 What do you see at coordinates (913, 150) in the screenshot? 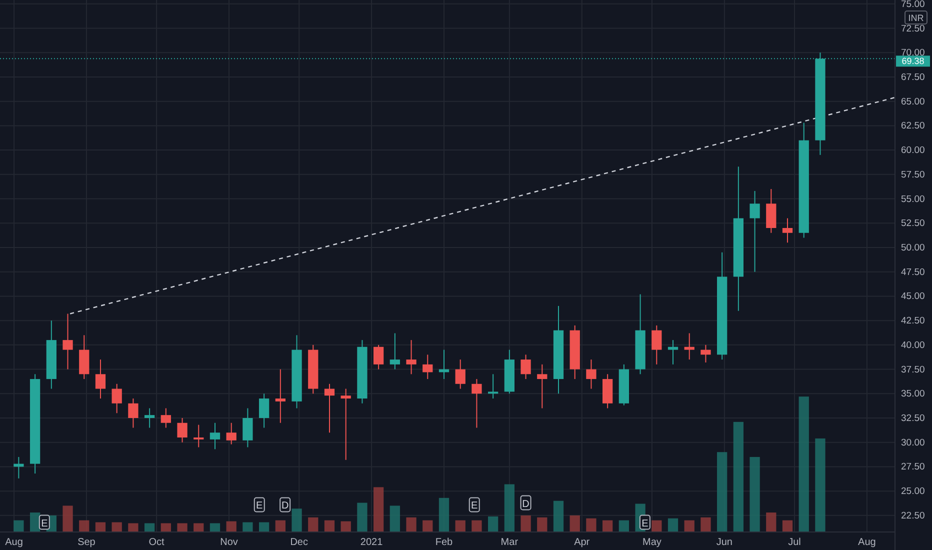
I see `y-tick-label: 60.00` at bounding box center [913, 150].